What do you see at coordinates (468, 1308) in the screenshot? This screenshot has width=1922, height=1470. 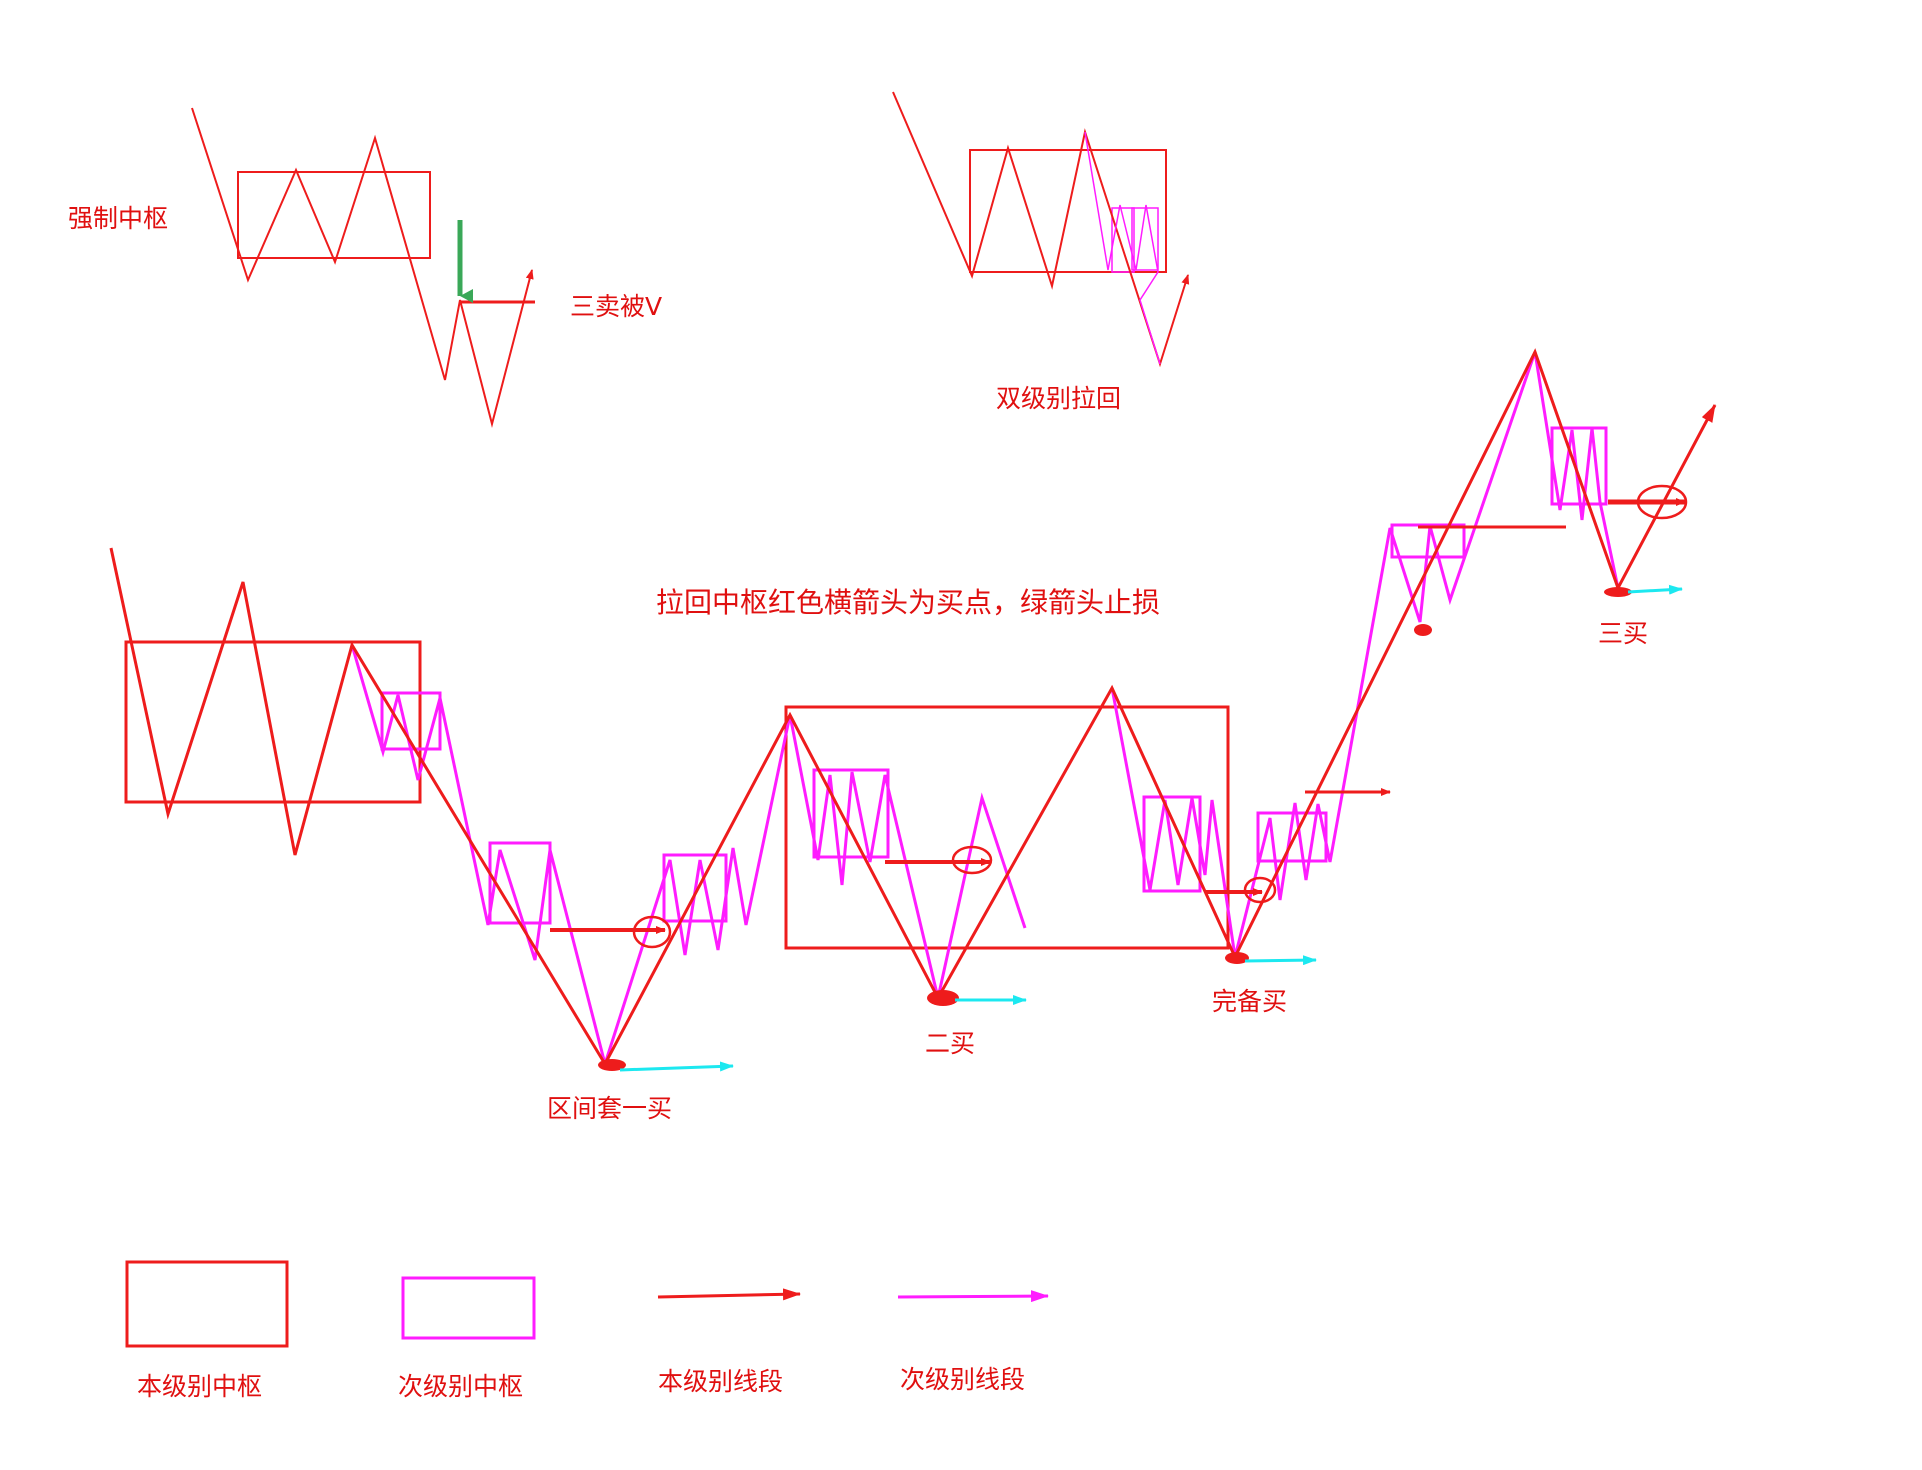 I see `legend-sub-center-swatch` at bounding box center [468, 1308].